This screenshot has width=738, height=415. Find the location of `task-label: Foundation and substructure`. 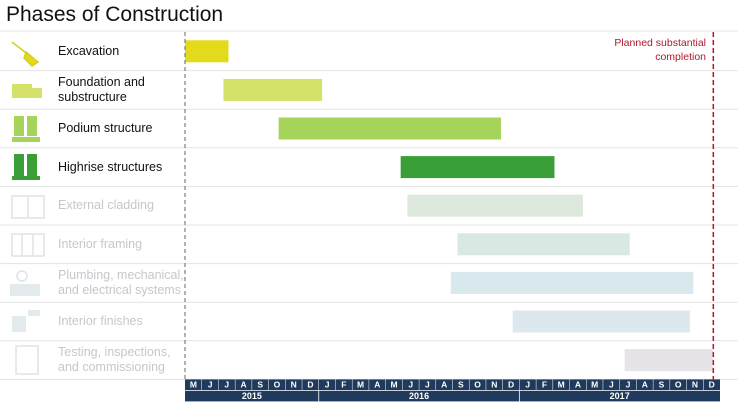

task-label: Foundation and substructure is located at coordinates (101, 89).